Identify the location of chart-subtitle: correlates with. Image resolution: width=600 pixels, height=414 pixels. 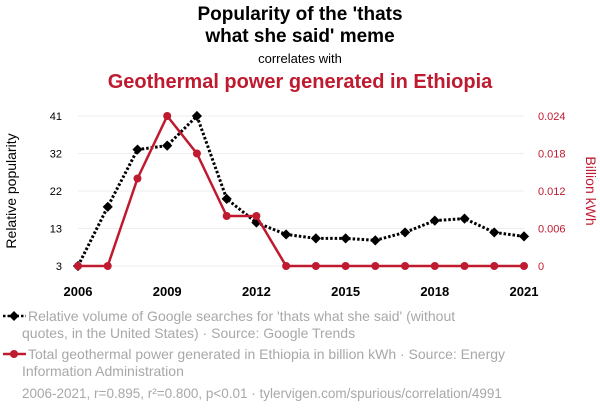
(300, 58).